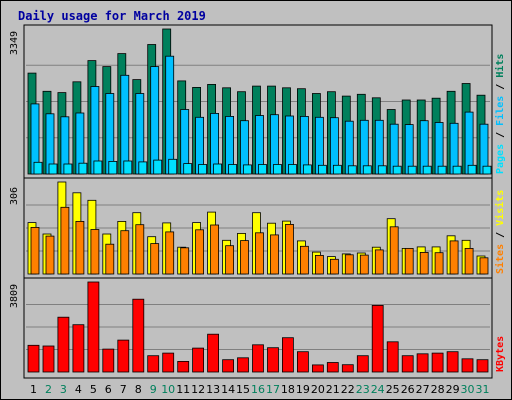  Describe the element at coordinates (153, 389) in the screenshot. I see `day-label-9: 9` at that location.